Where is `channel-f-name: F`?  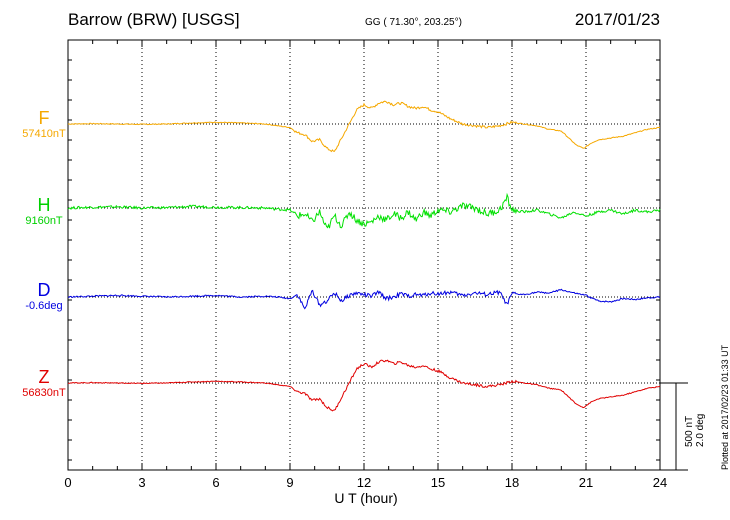 channel-f-name: F is located at coordinates (44, 118).